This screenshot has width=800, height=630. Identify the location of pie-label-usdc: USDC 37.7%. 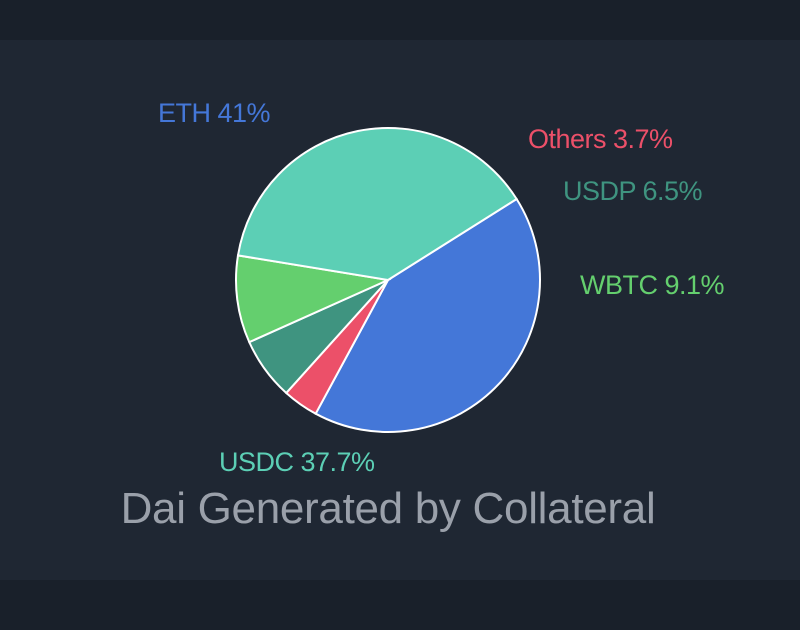
(297, 462).